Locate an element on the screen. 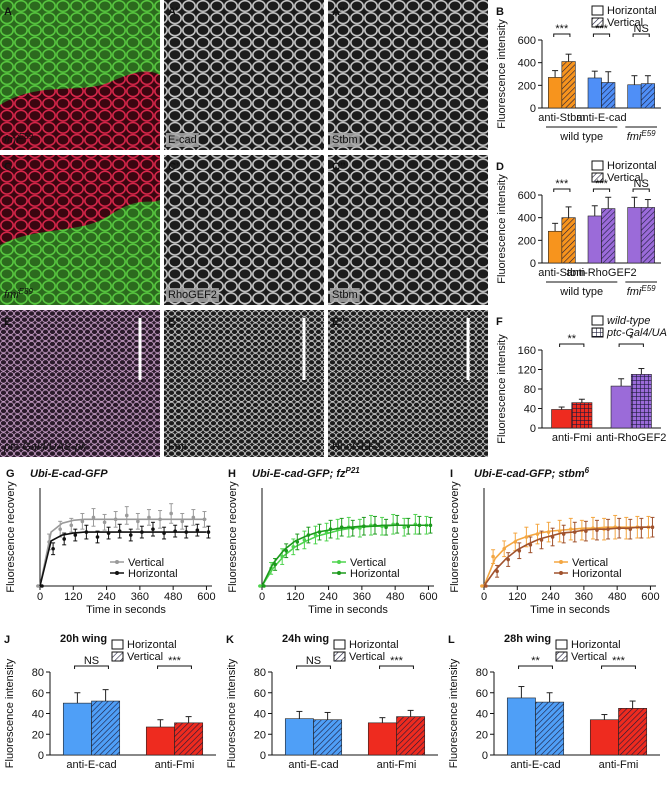  panel-letter: F is located at coordinates (499, 322).